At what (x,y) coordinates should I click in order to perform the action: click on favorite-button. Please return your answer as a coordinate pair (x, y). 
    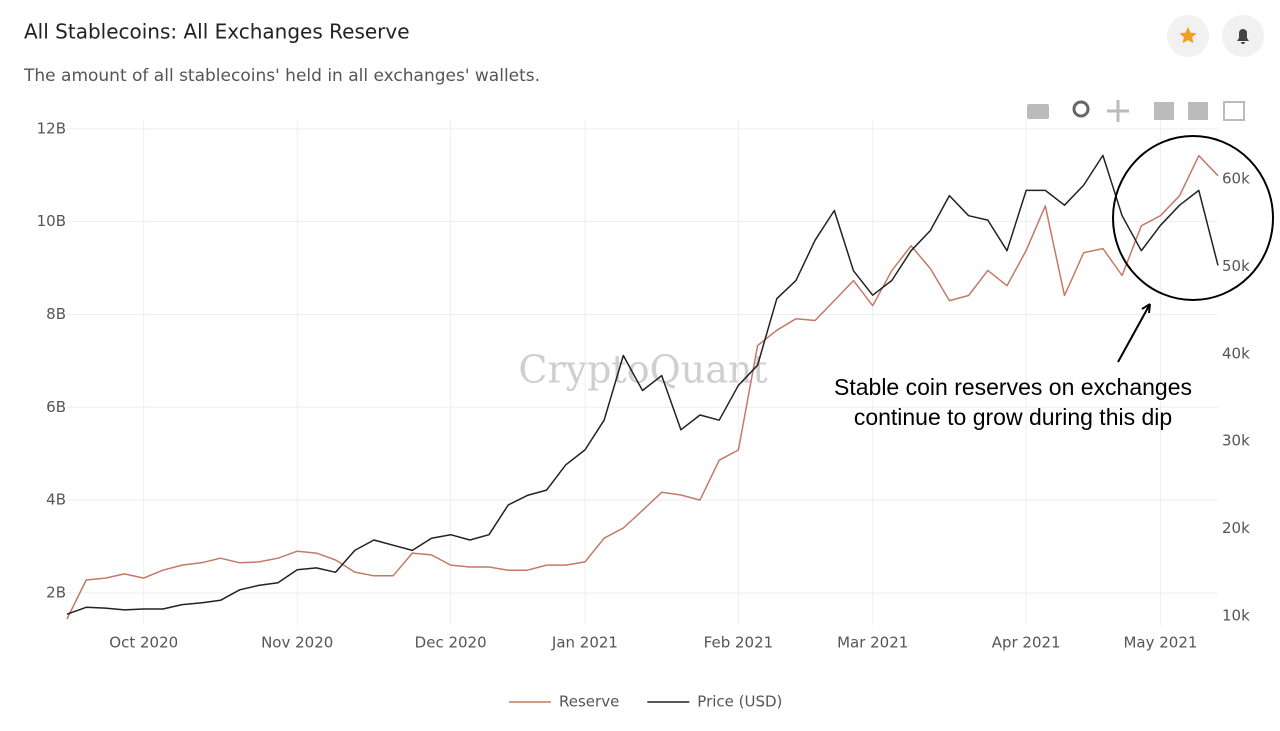
    Looking at the image, I should click on (1188, 36).